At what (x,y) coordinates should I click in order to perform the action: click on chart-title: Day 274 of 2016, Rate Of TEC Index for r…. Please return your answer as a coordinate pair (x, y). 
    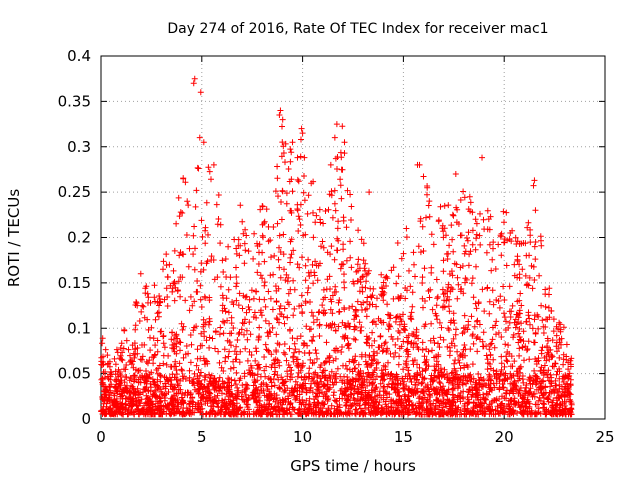
    Looking at the image, I should click on (357, 29).